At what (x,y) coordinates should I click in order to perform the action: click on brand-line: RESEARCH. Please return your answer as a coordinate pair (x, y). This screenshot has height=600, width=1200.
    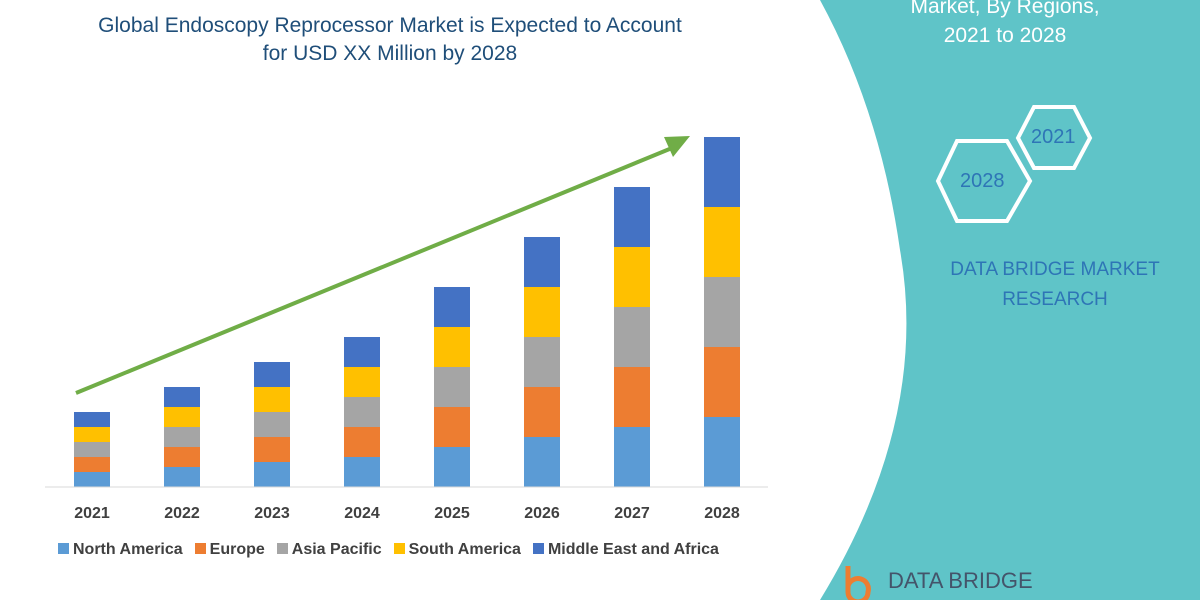
    Looking at the image, I should click on (1055, 299).